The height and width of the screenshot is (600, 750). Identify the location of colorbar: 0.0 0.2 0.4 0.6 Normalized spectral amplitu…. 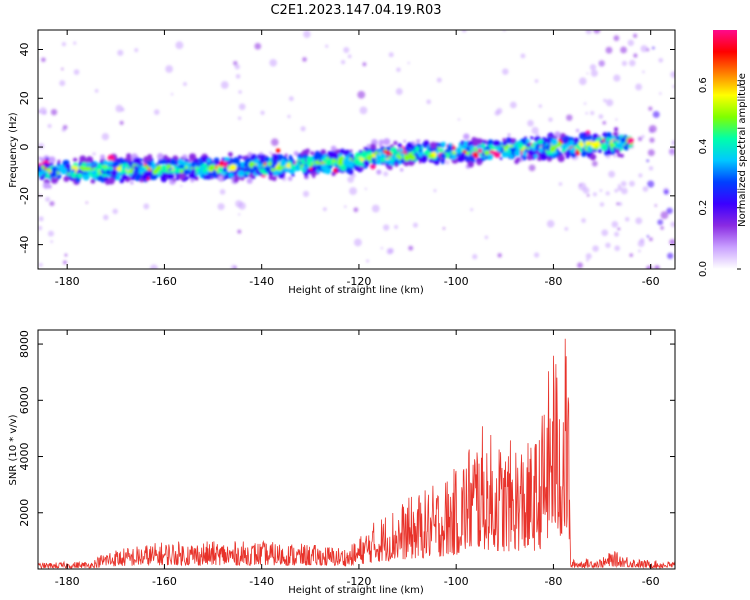
(723, 153).